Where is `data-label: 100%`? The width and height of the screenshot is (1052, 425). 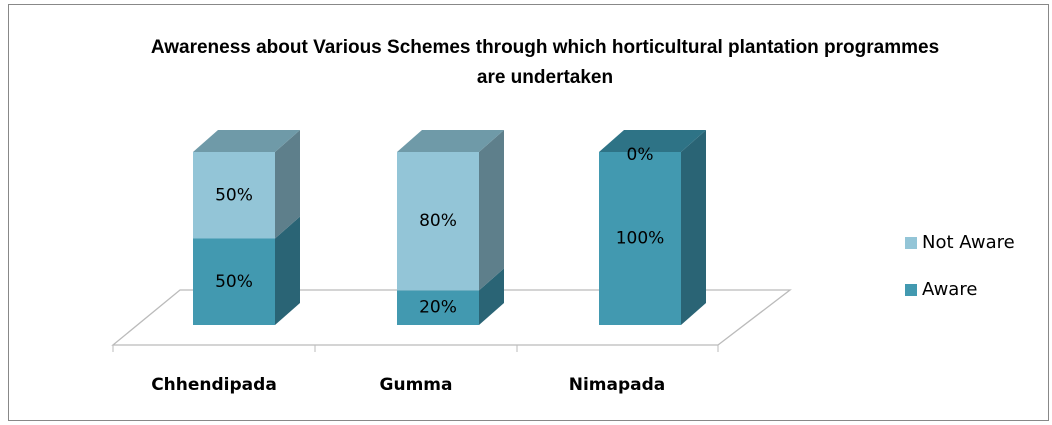 data-label: 100% is located at coordinates (640, 239).